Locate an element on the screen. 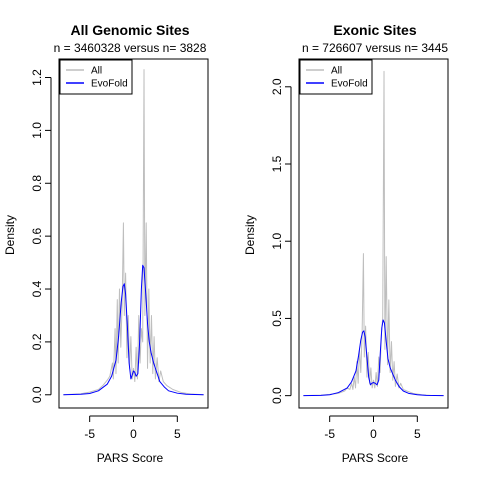 The width and height of the screenshot is (480, 485). chart-title: Exonic Sites is located at coordinates (374, 30).